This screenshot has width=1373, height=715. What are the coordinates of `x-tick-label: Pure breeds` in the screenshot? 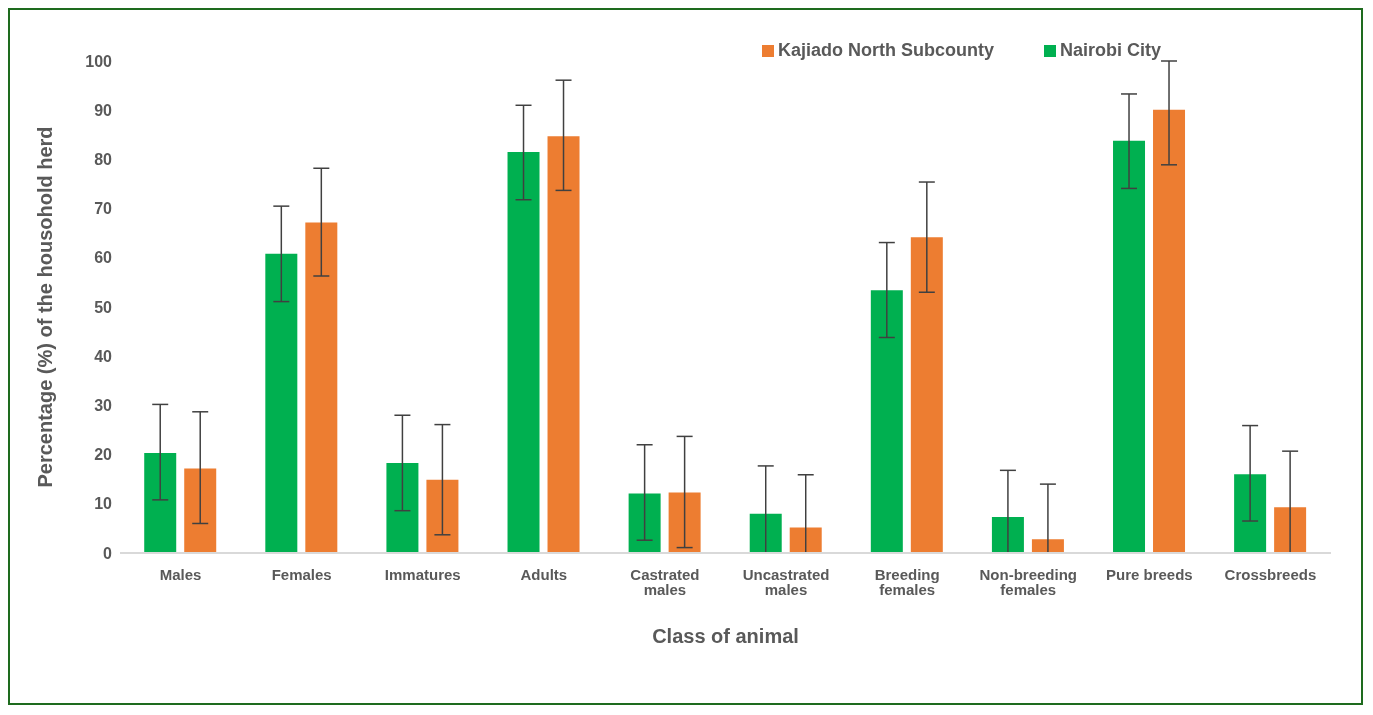 It's located at (1149, 574).